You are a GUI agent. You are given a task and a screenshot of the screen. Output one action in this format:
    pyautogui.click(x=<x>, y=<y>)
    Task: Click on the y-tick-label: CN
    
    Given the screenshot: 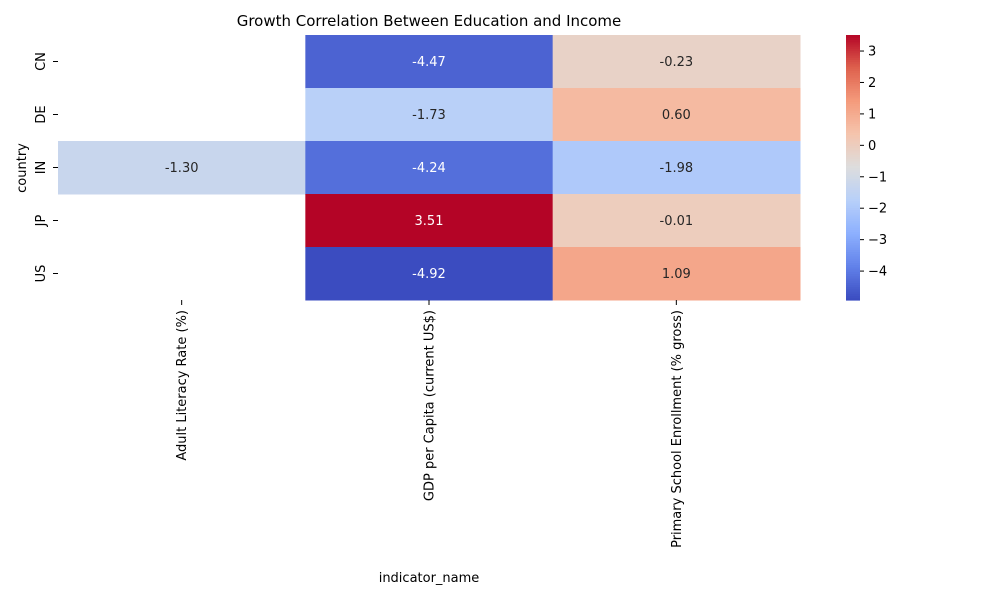 What is the action you would take?
    pyautogui.click(x=41, y=61)
    